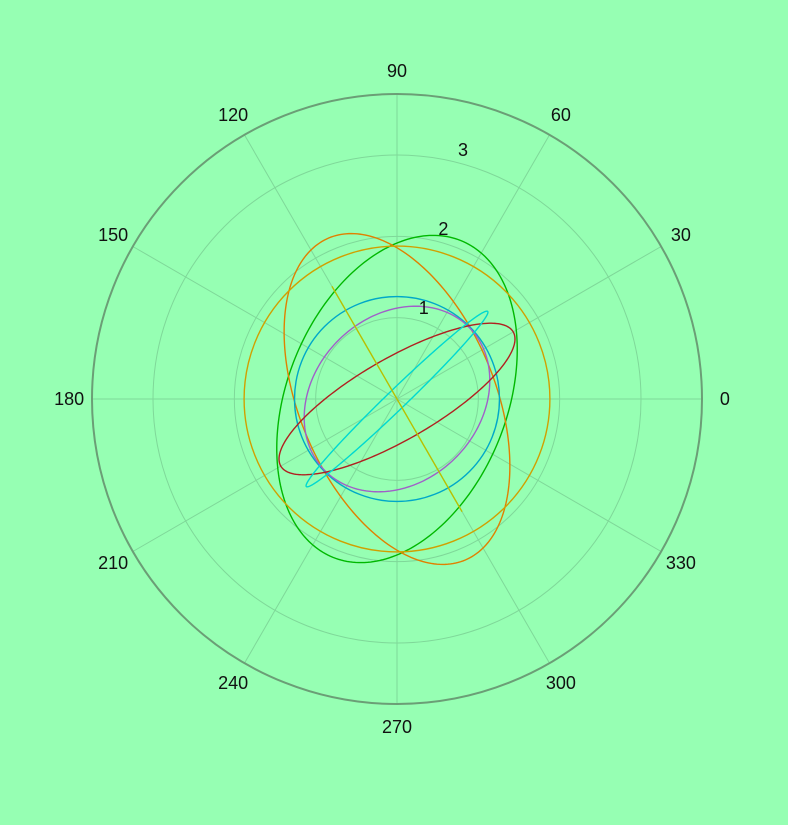  Describe the element at coordinates (233, 683) in the screenshot. I see `theta-tick-label-240: 240` at that location.